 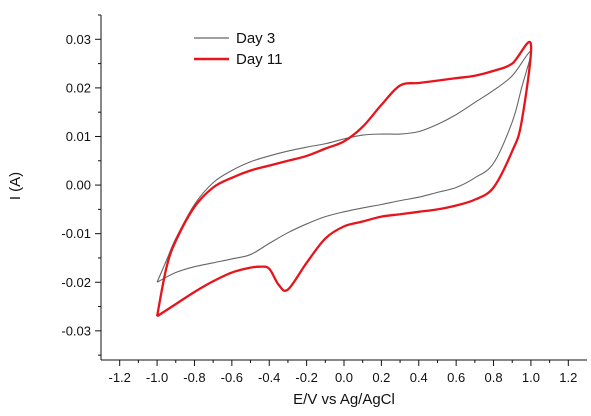 What do you see at coordinates (157, 377) in the screenshot?
I see `x-tick-label: -1.0` at bounding box center [157, 377].